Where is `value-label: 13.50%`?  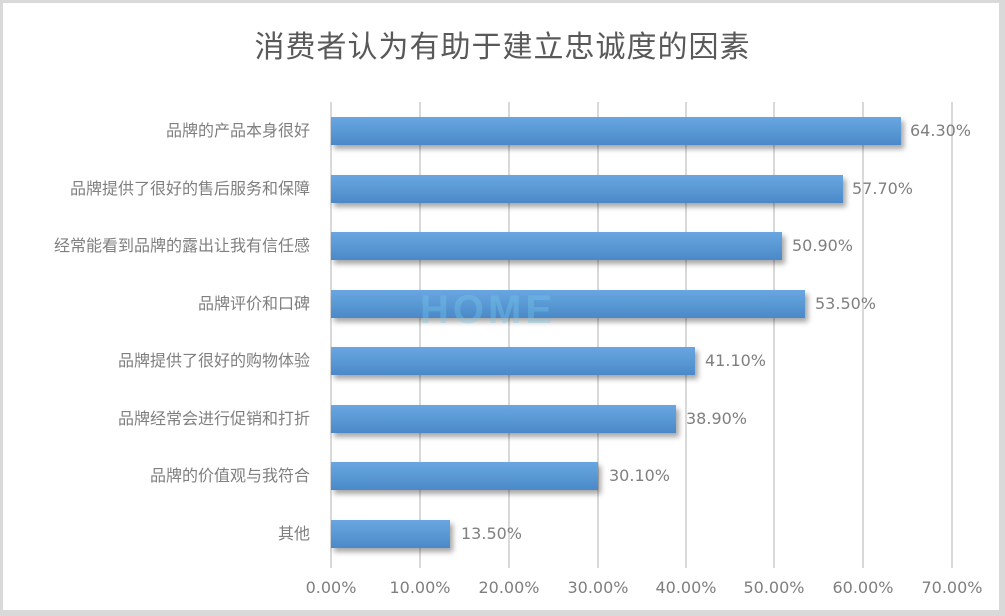 value-label: 13.50% is located at coordinates (492, 533).